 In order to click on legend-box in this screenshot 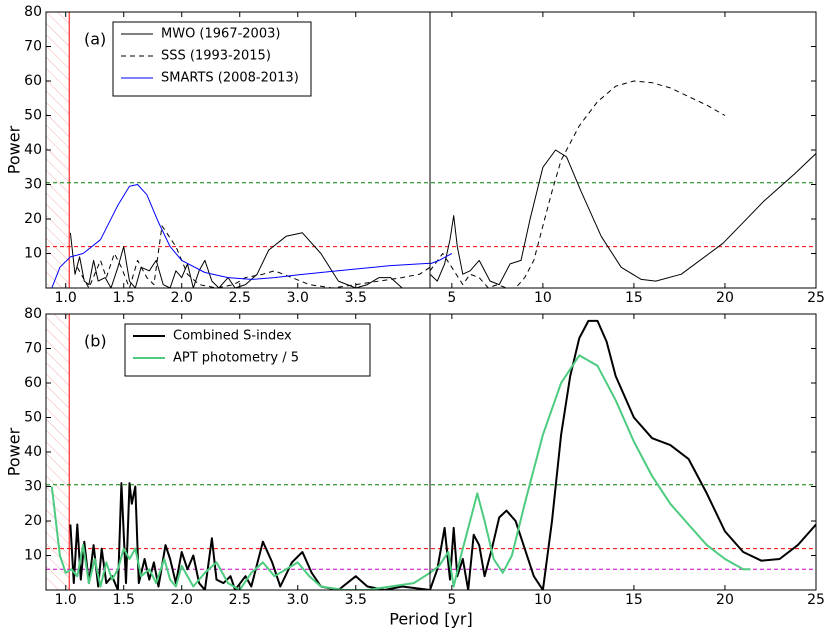, I will do `click(247, 350)`.